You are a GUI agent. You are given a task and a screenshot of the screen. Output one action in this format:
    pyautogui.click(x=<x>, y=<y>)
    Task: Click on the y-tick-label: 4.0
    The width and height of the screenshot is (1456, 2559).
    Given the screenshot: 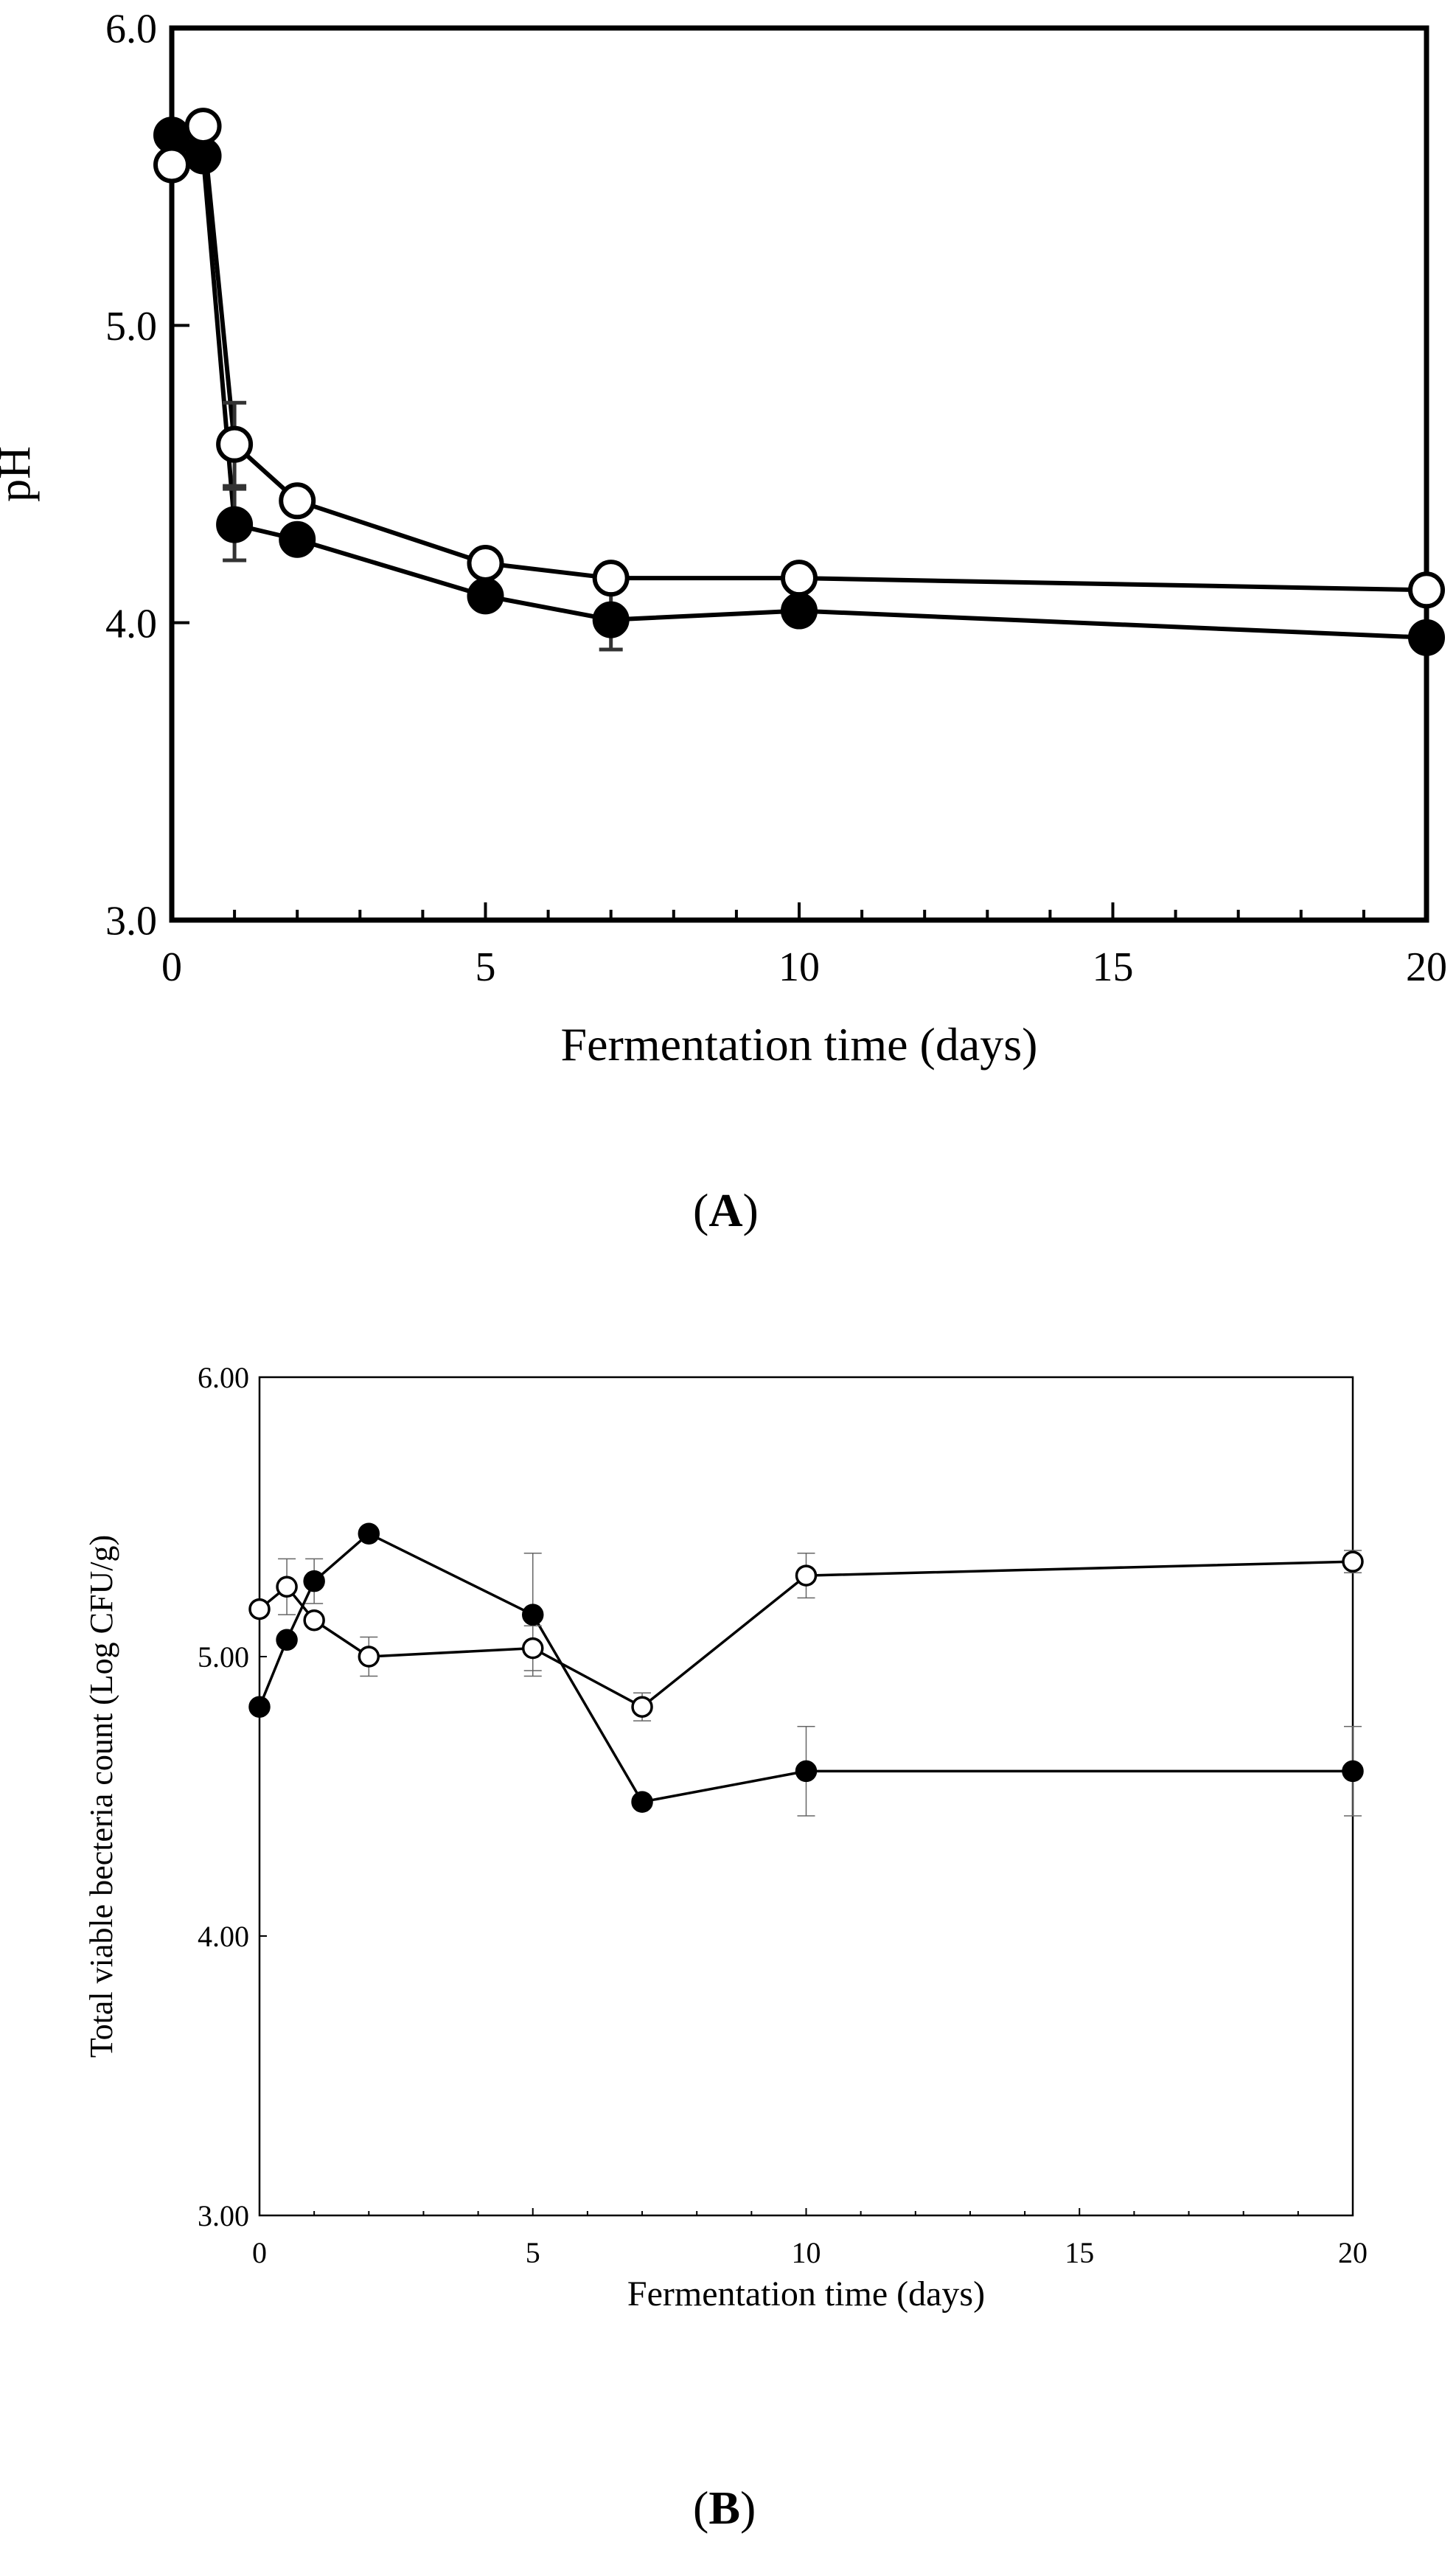 What is the action you would take?
    pyautogui.click(x=131, y=624)
    